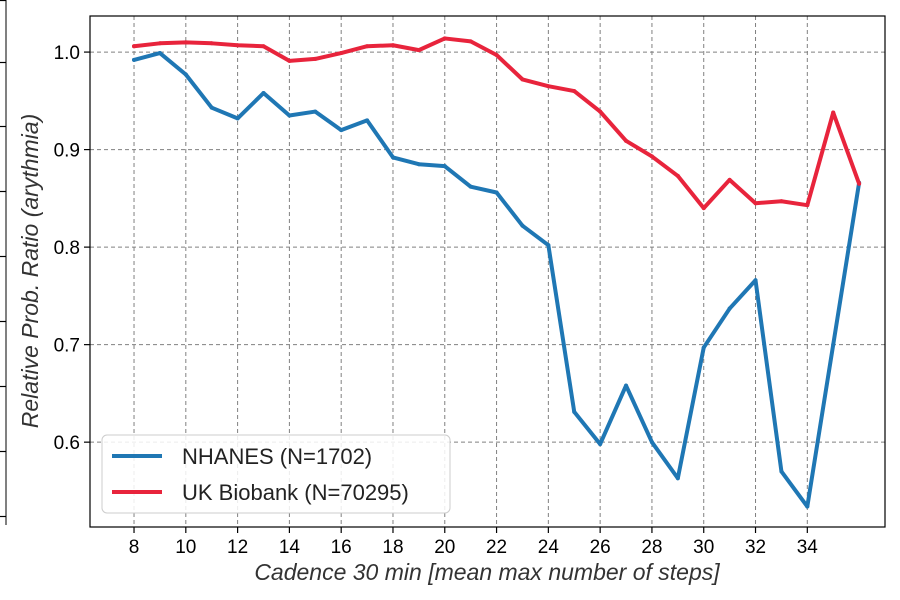  I want to click on x-tick-label: 10, so click(185, 547).